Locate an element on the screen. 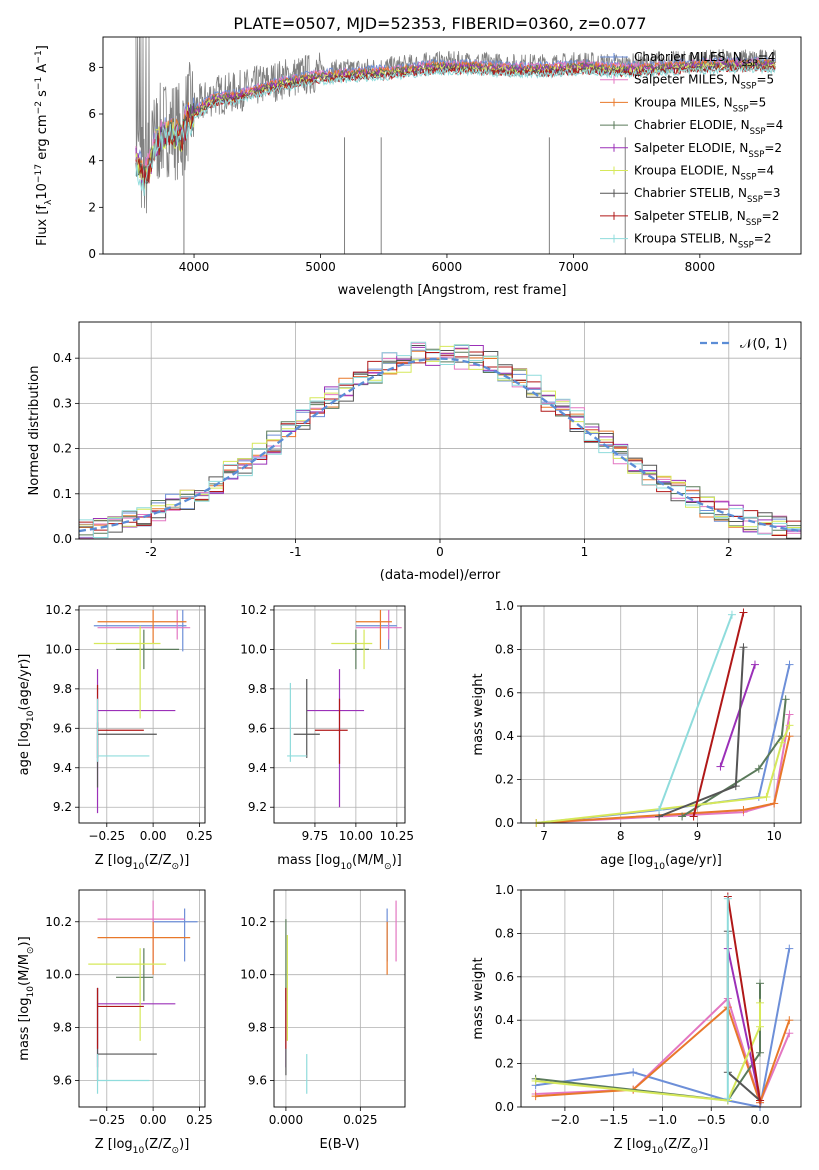 The image size is (819, 1170). legend-label: Salpeter STELIB, NSSP=2 is located at coordinates (706, 218).